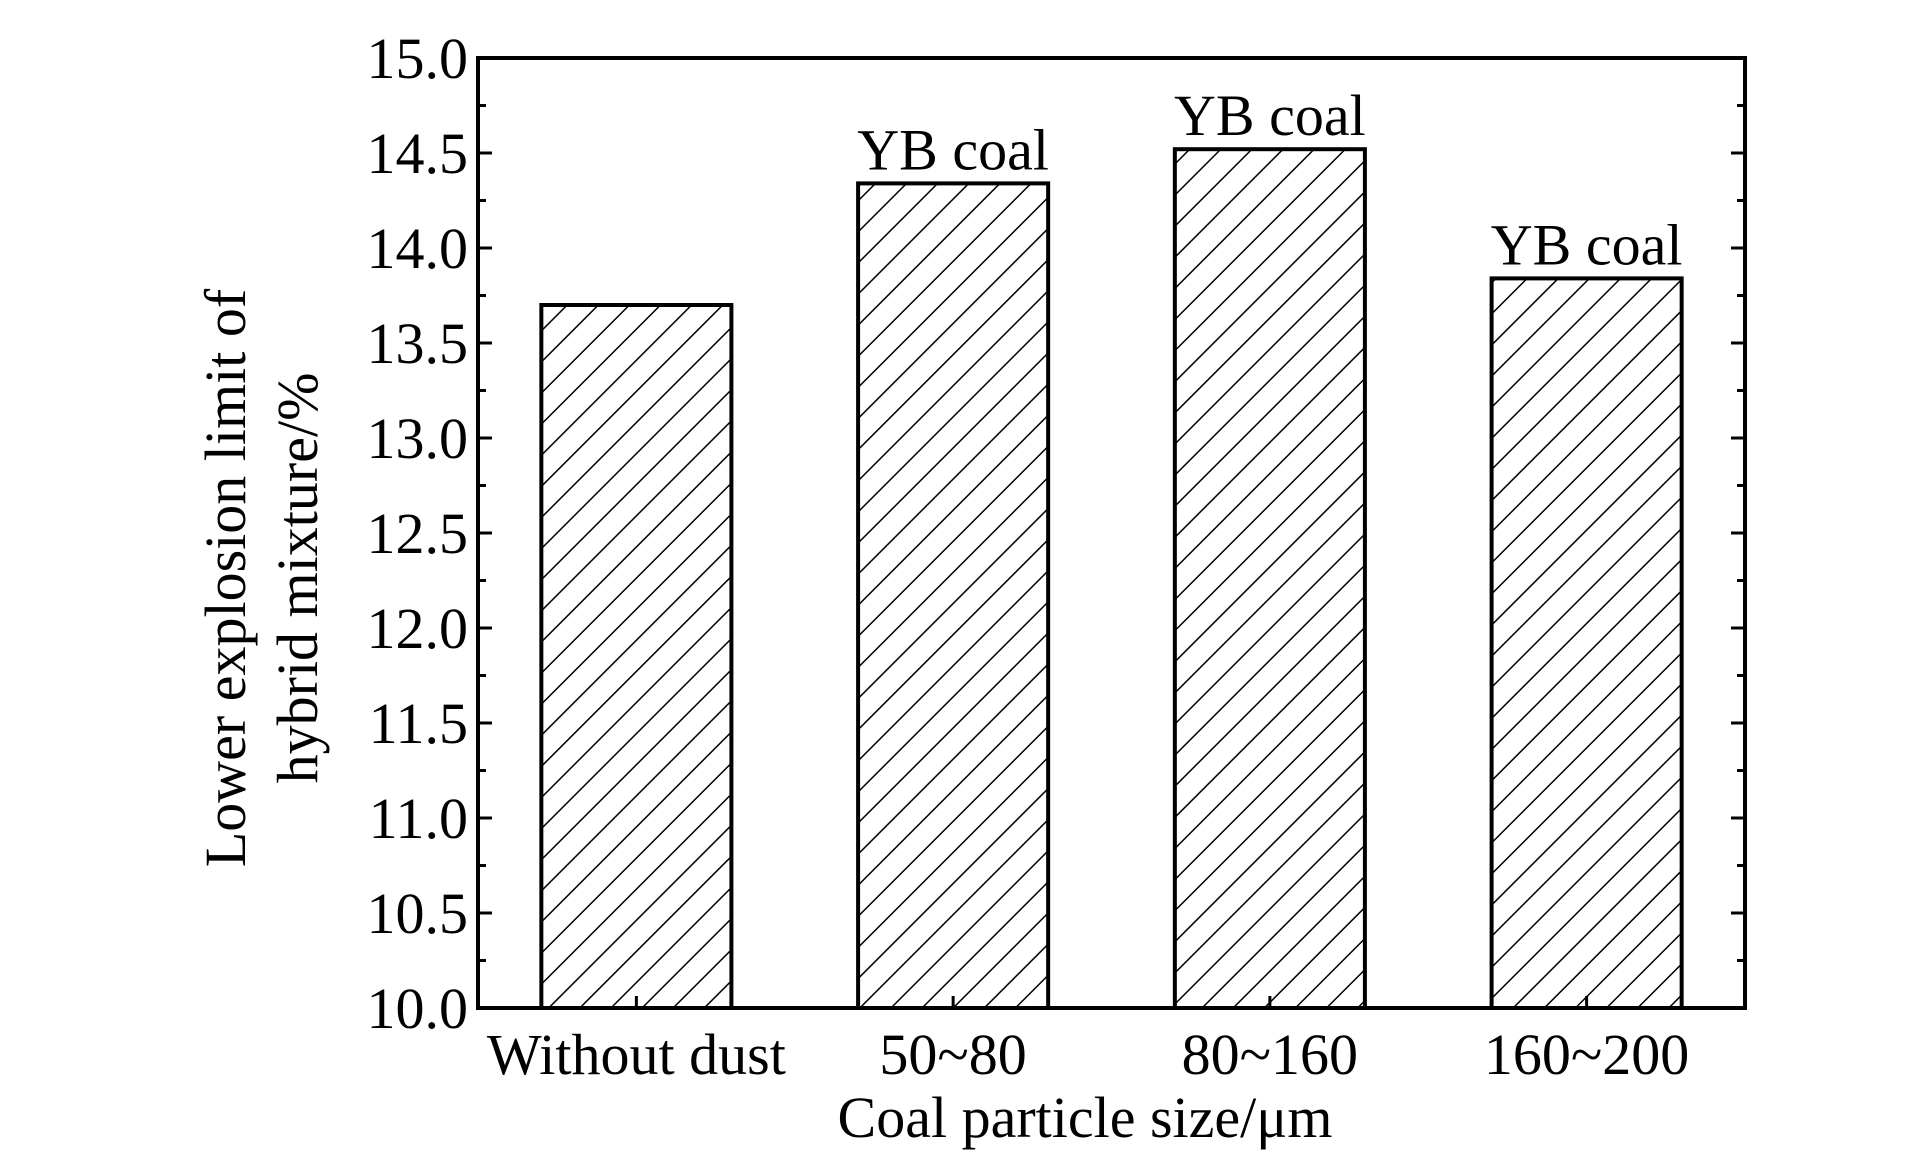 This screenshot has width=1923, height=1174. What do you see at coordinates (1085, 1117) in the screenshot?
I see `x-axis-label: Coal particle size/μm` at bounding box center [1085, 1117].